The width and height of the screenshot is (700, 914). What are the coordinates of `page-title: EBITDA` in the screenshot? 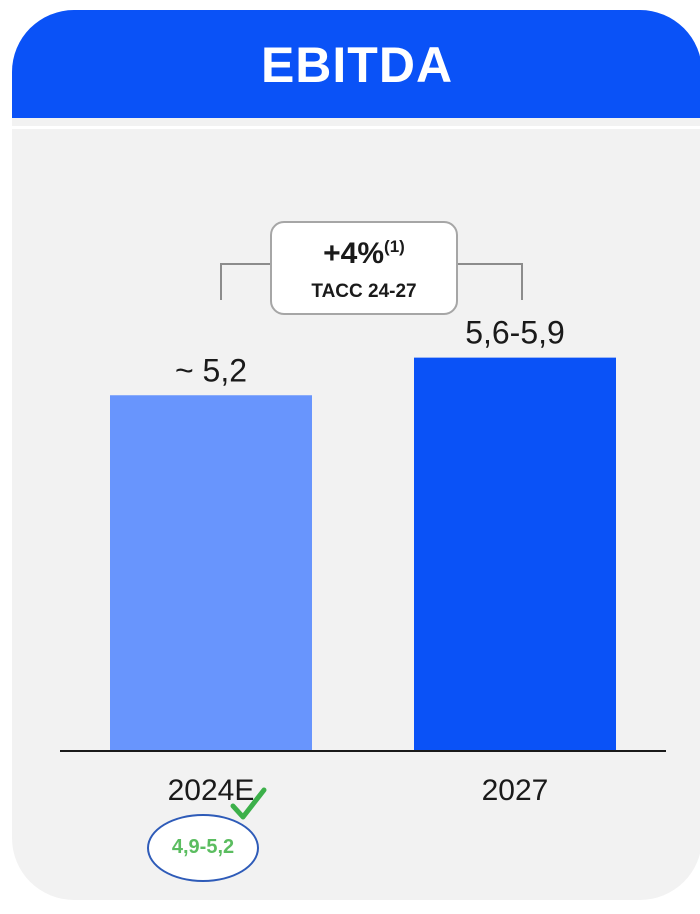 It's located at (357, 65).